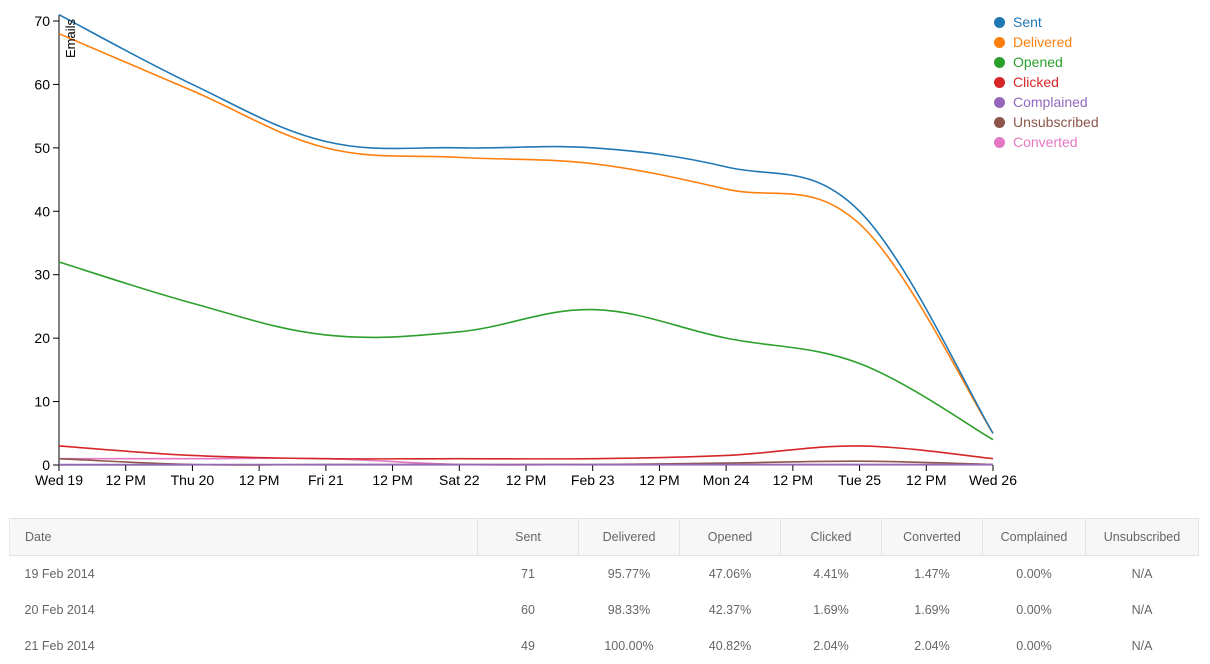 Image resolution: width=1210 pixels, height=664 pixels. I want to click on legend-item-delivered: Delivered, so click(1046, 42).